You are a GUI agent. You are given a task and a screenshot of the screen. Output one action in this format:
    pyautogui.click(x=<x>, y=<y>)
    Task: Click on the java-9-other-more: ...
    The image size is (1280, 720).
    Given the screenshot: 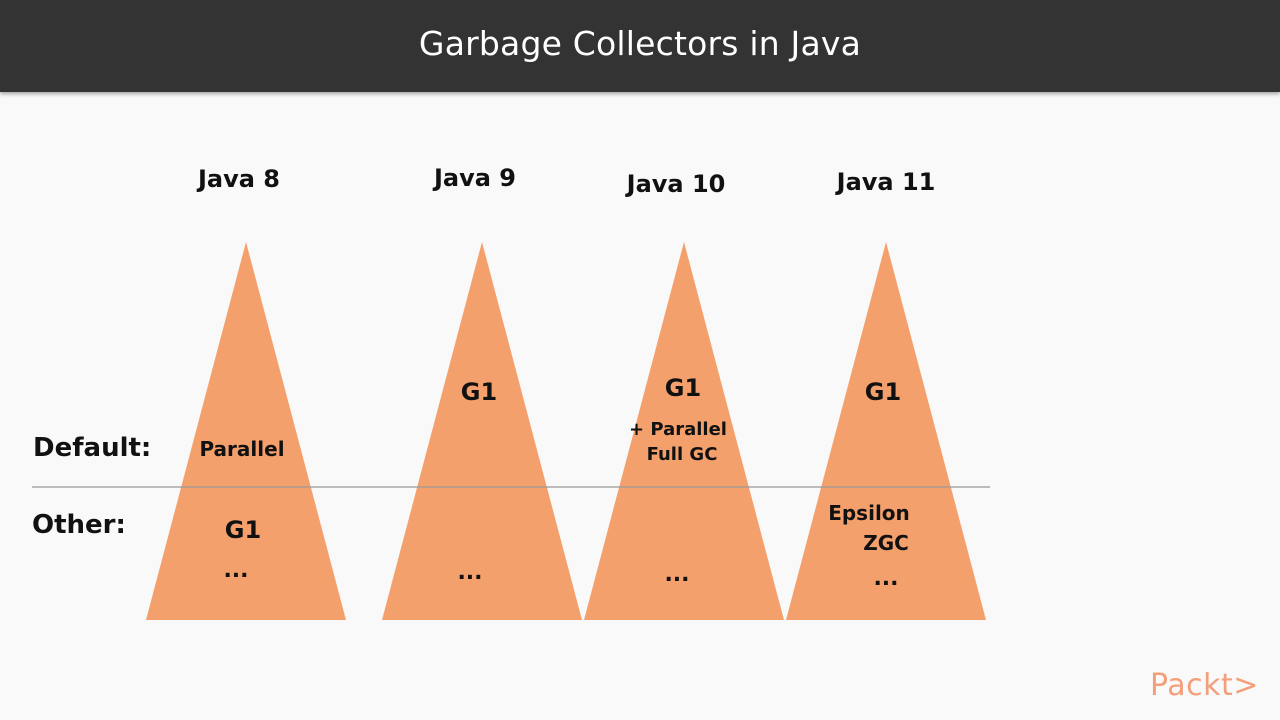 What is the action you would take?
    pyautogui.click(x=470, y=572)
    